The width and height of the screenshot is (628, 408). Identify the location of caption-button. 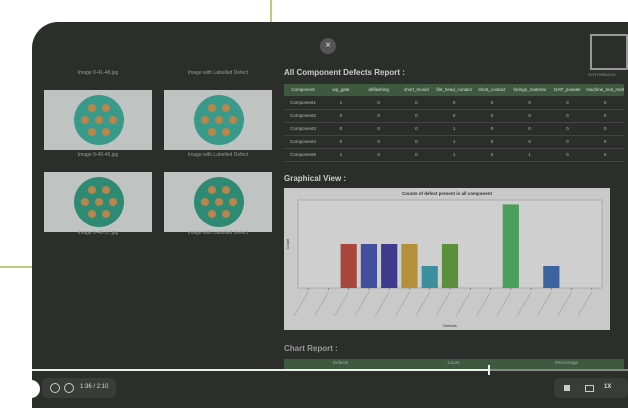
(589, 388).